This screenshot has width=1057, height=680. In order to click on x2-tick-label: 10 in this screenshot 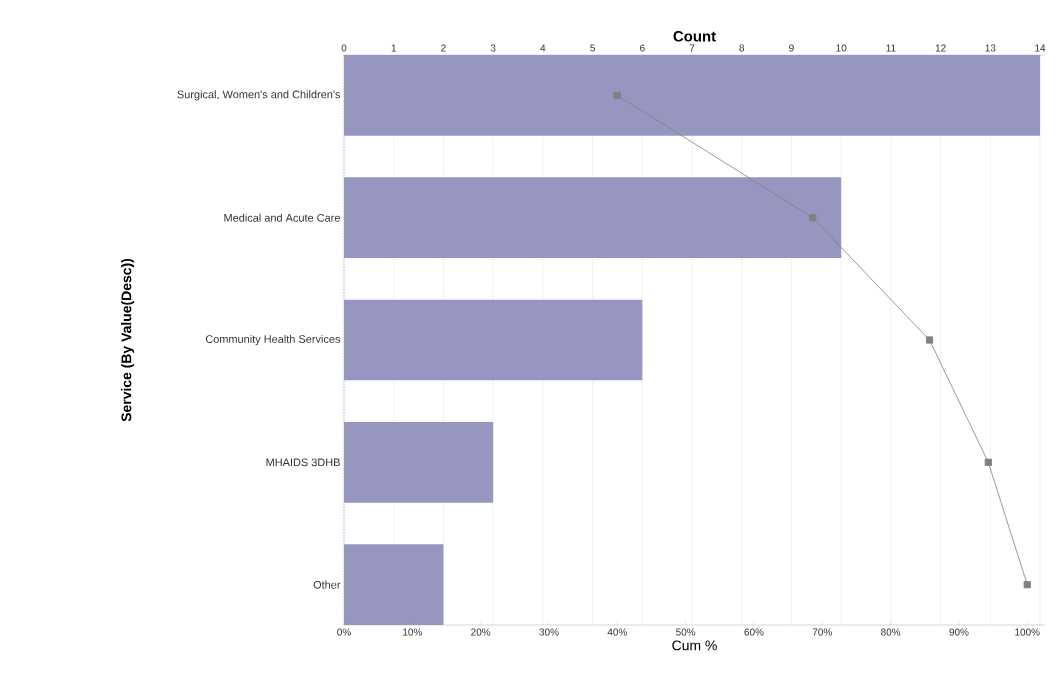, I will do `click(841, 48)`.